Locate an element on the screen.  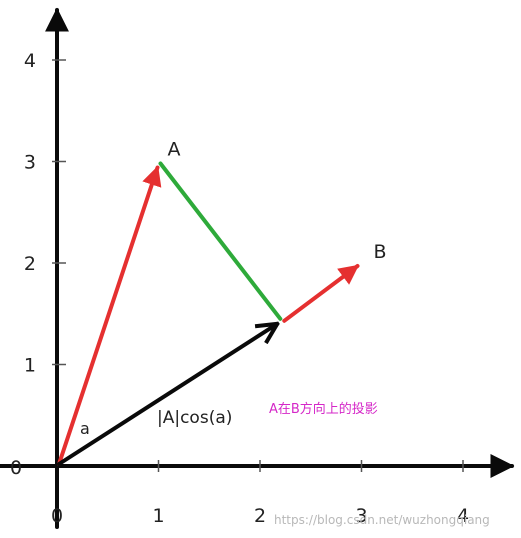
x-tick-label: 1 is located at coordinates (158, 516).